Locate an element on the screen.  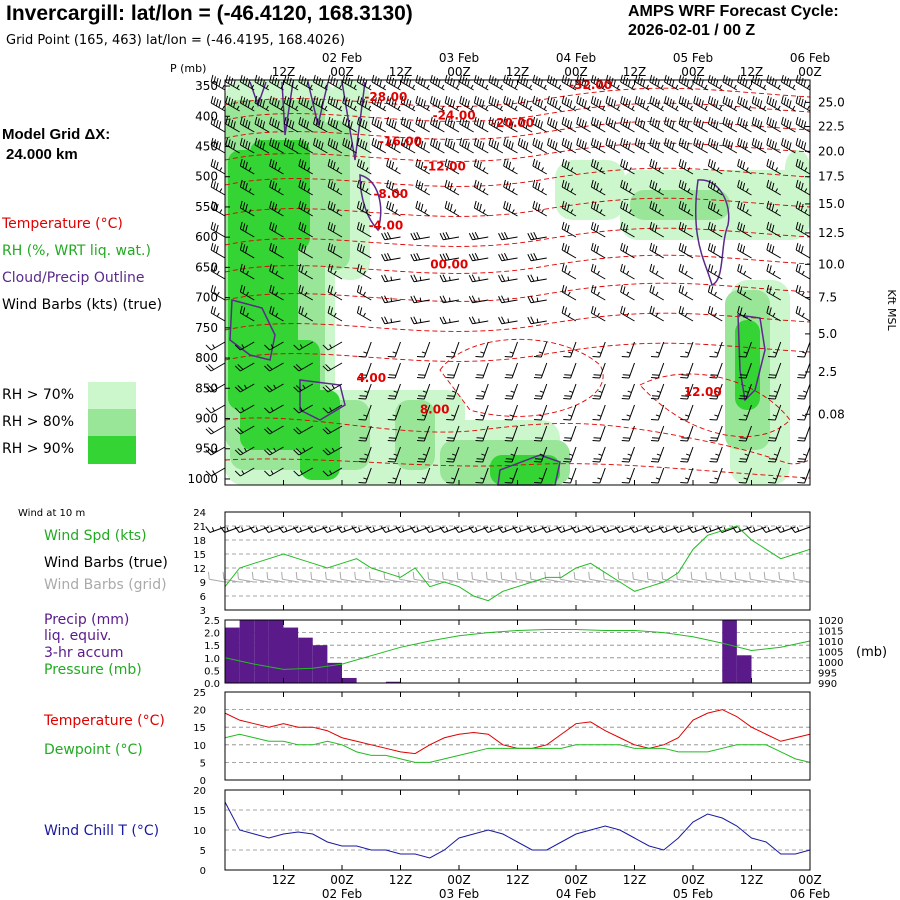
bottom-date-label: 03 Feb is located at coordinates (459, 893).